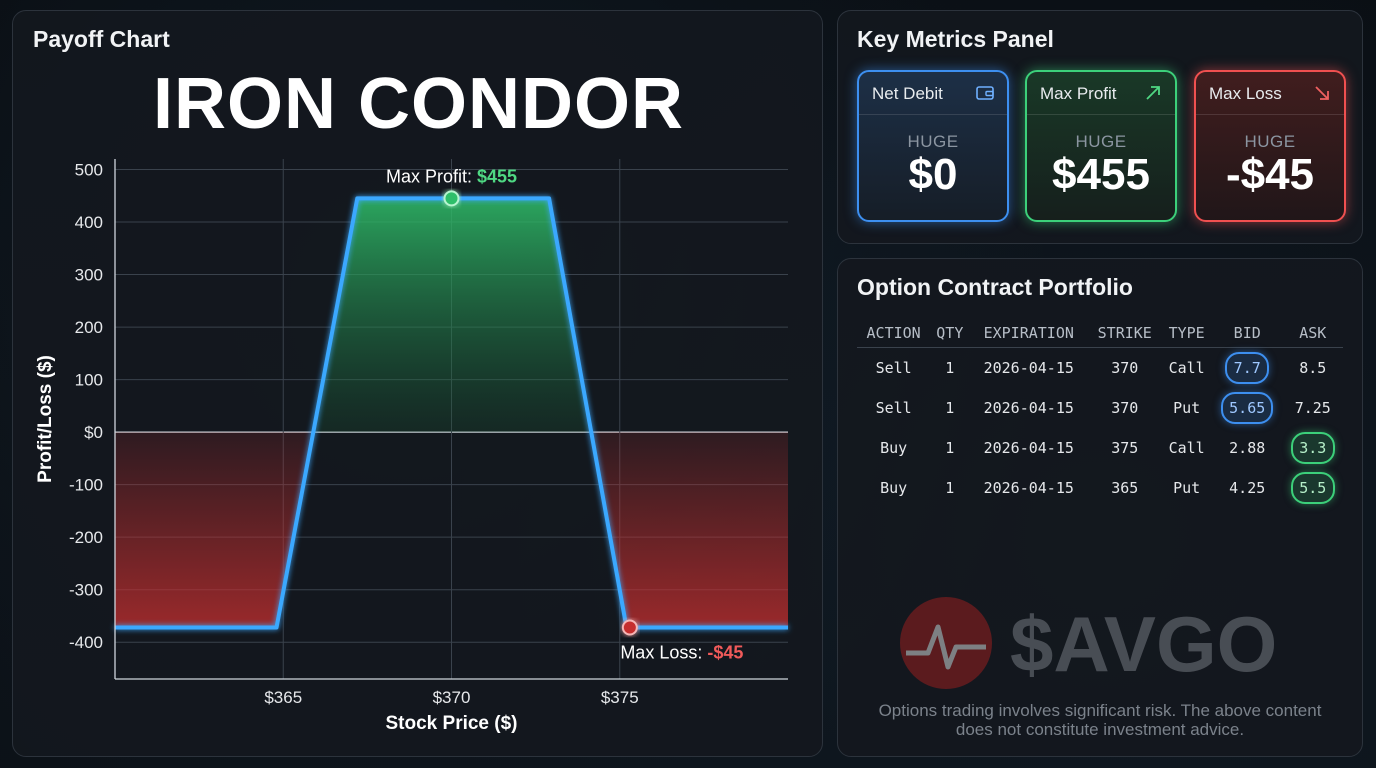  I want to click on ask-cell: 3.3, so click(1313, 448).